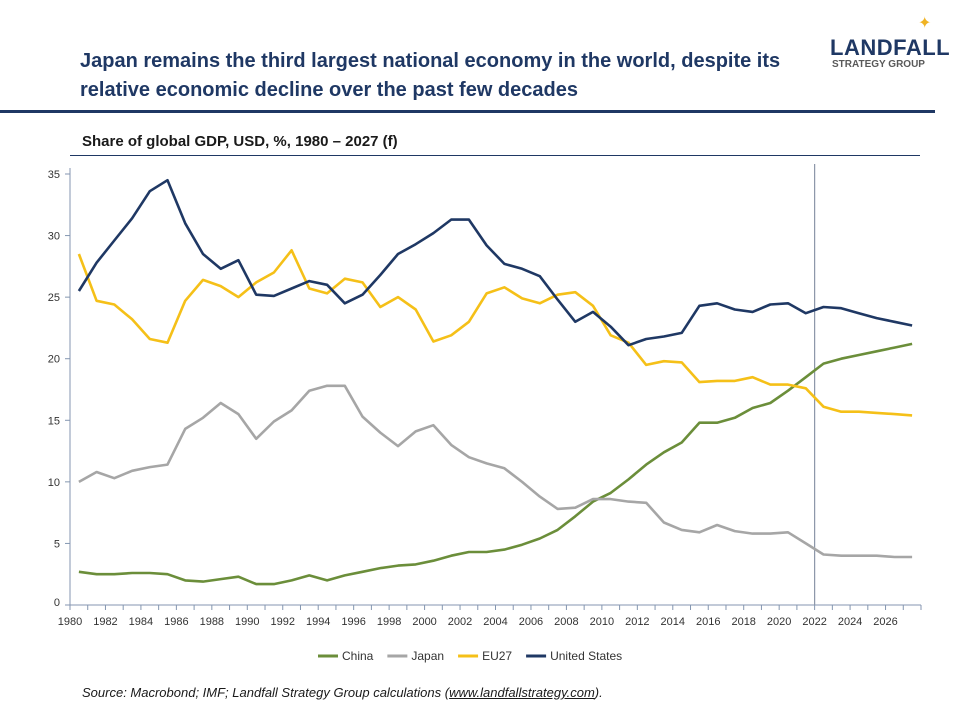 This screenshot has width=960, height=720. What do you see at coordinates (586, 656) in the screenshot?
I see `legend-label: United States` at bounding box center [586, 656].